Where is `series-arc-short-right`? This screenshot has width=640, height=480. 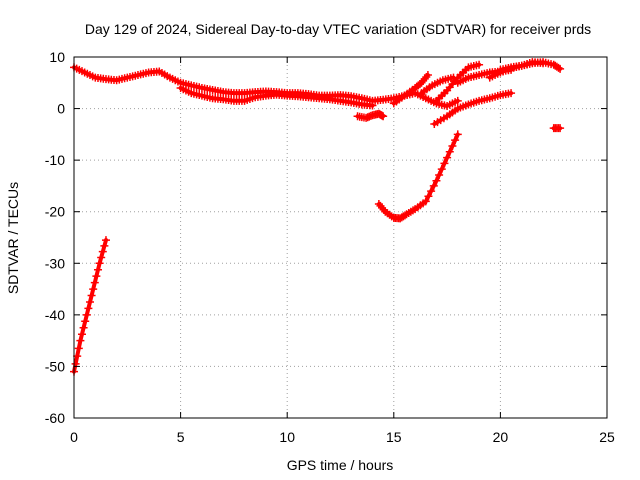 series-arc-short-right is located at coordinates (557, 128).